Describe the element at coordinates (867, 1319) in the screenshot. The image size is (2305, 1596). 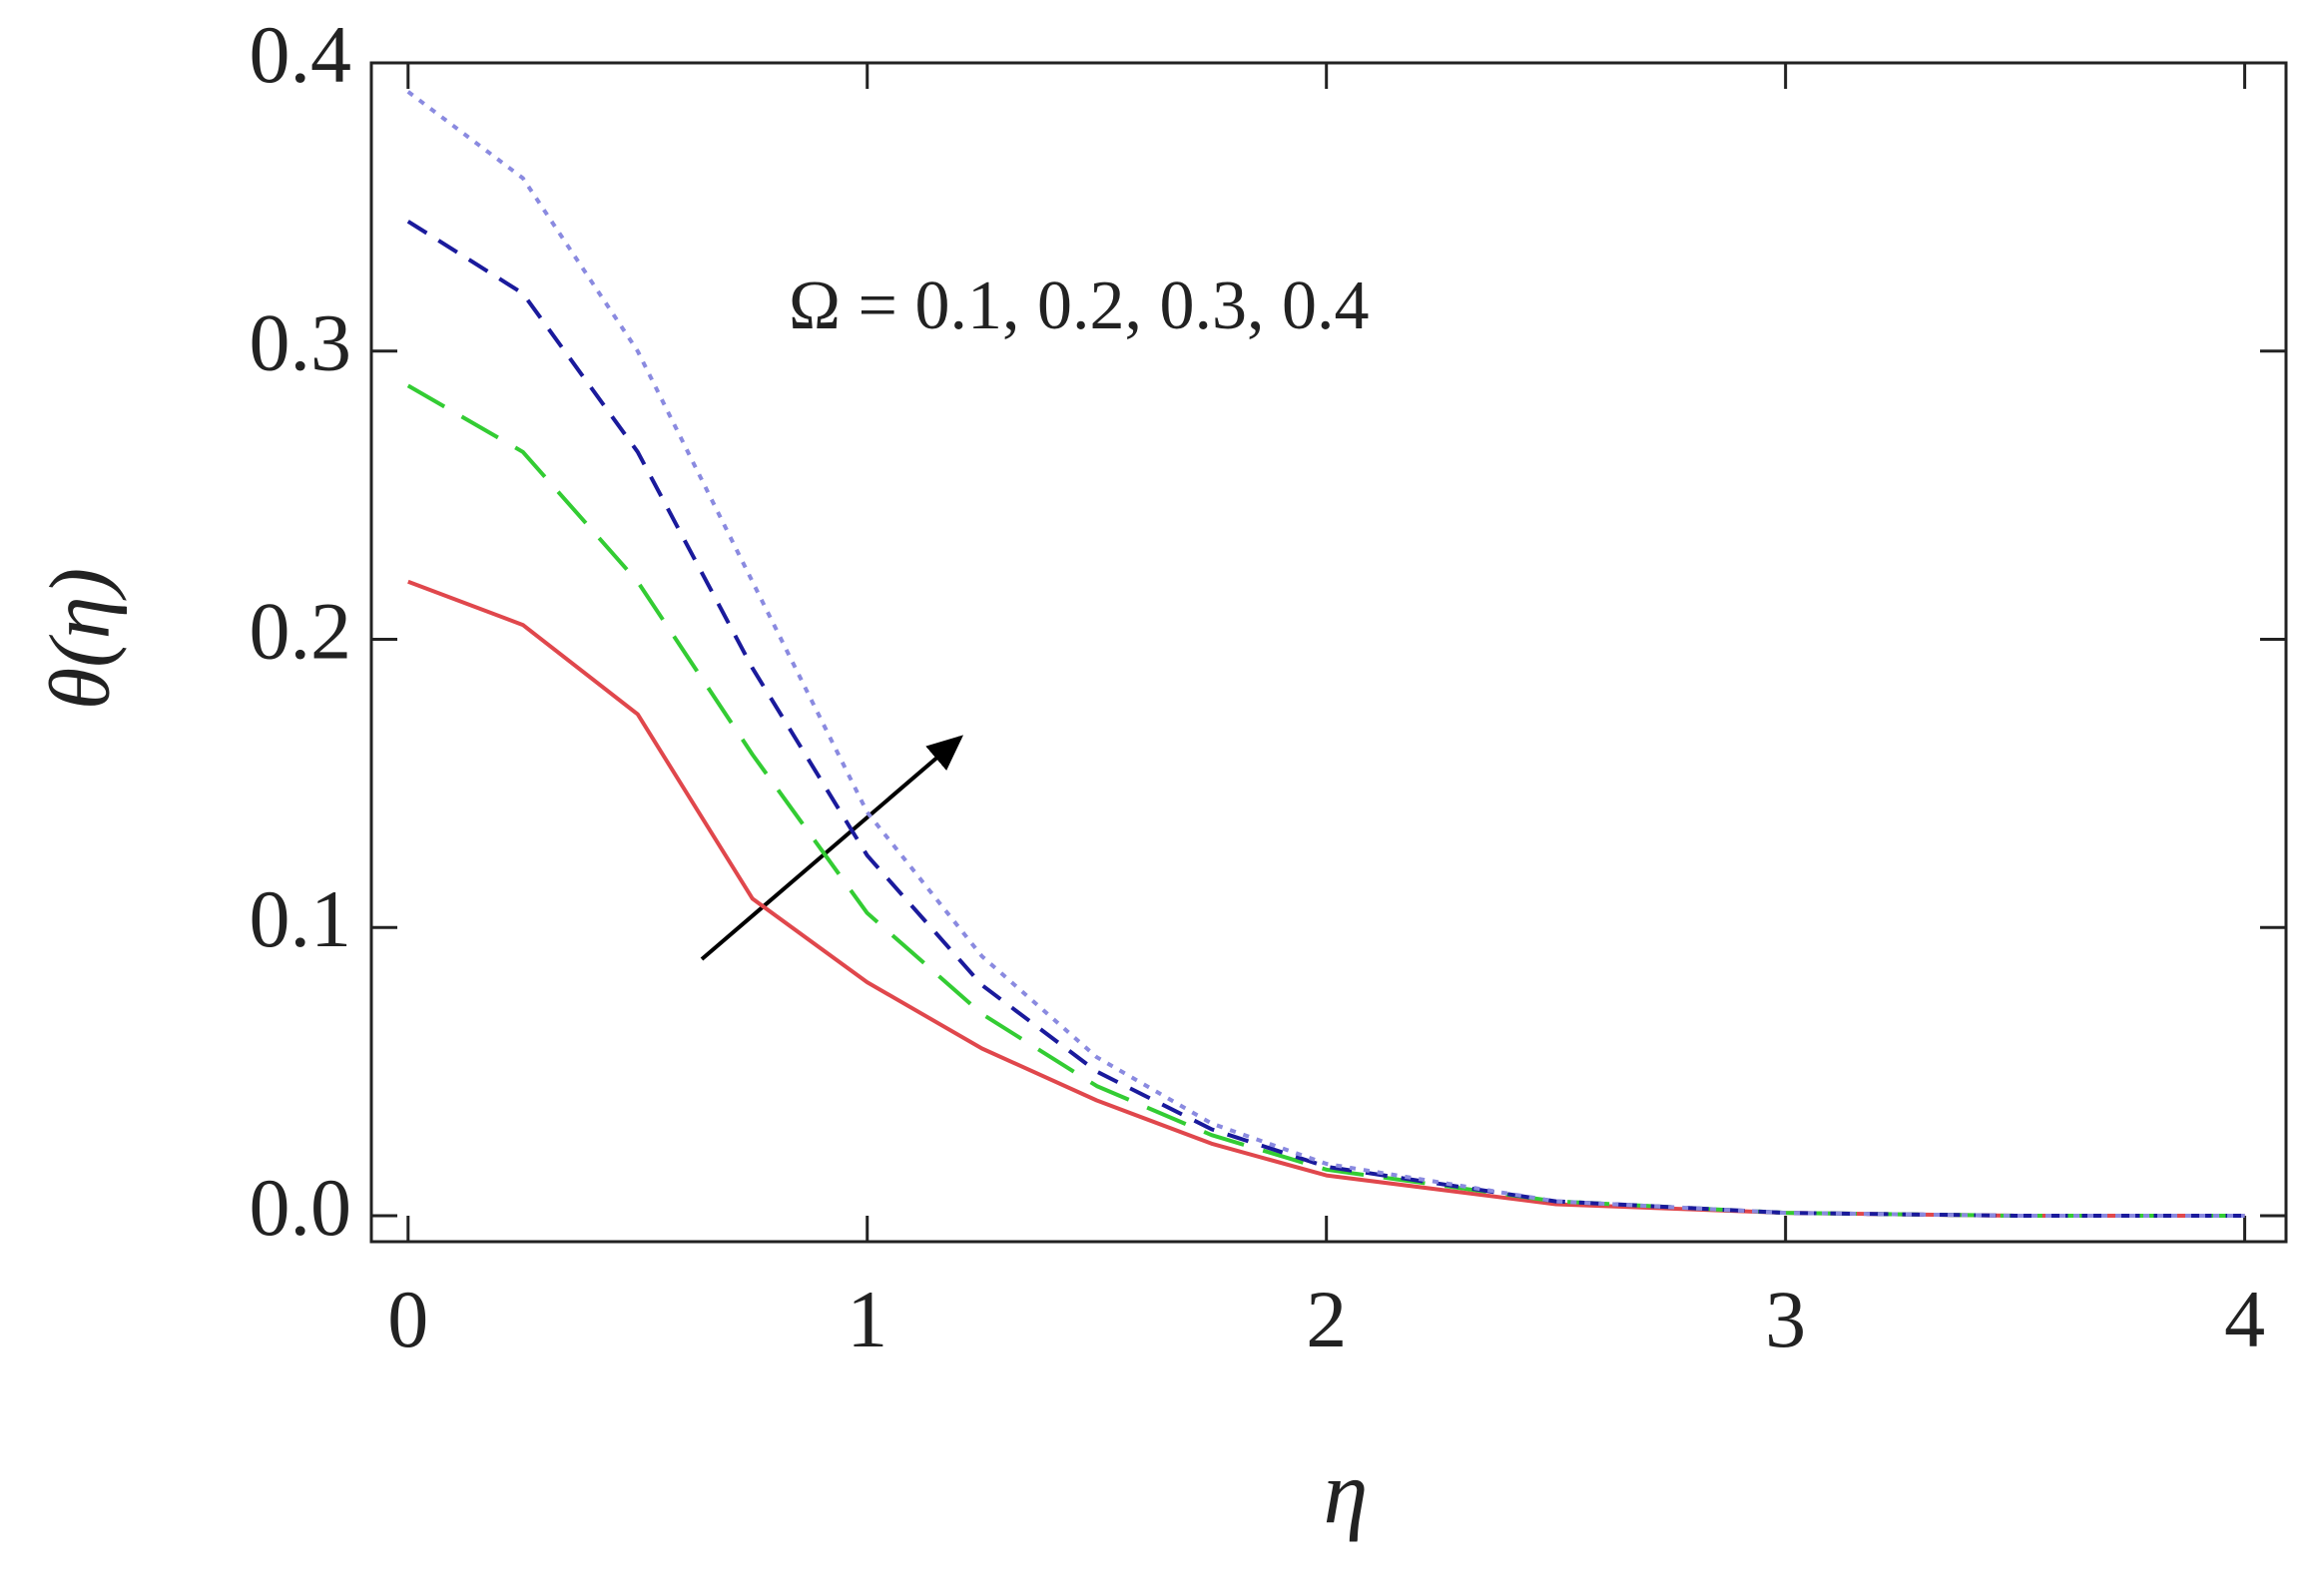
I see `x-tick-label: 1` at that location.